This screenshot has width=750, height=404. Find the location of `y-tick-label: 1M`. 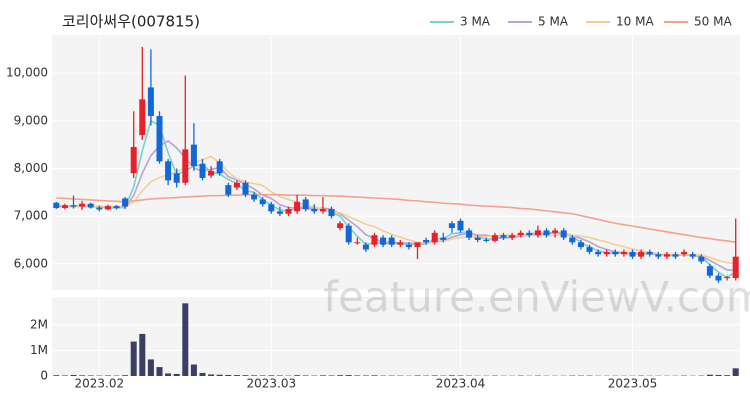

y-tick-label: 1M is located at coordinates (39, 350).